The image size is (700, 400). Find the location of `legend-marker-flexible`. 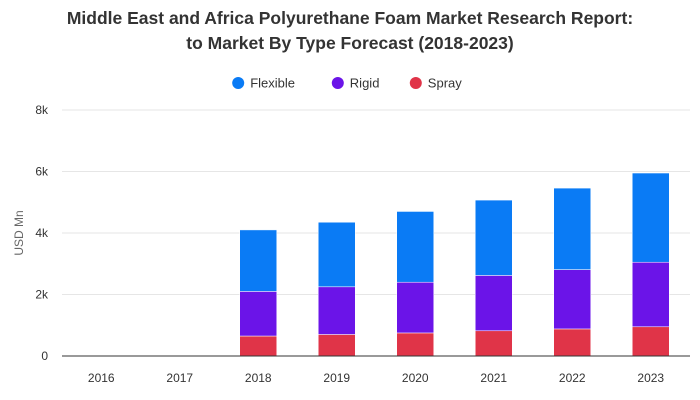

legend-marker-flexible is located at coordinates (238, 83).